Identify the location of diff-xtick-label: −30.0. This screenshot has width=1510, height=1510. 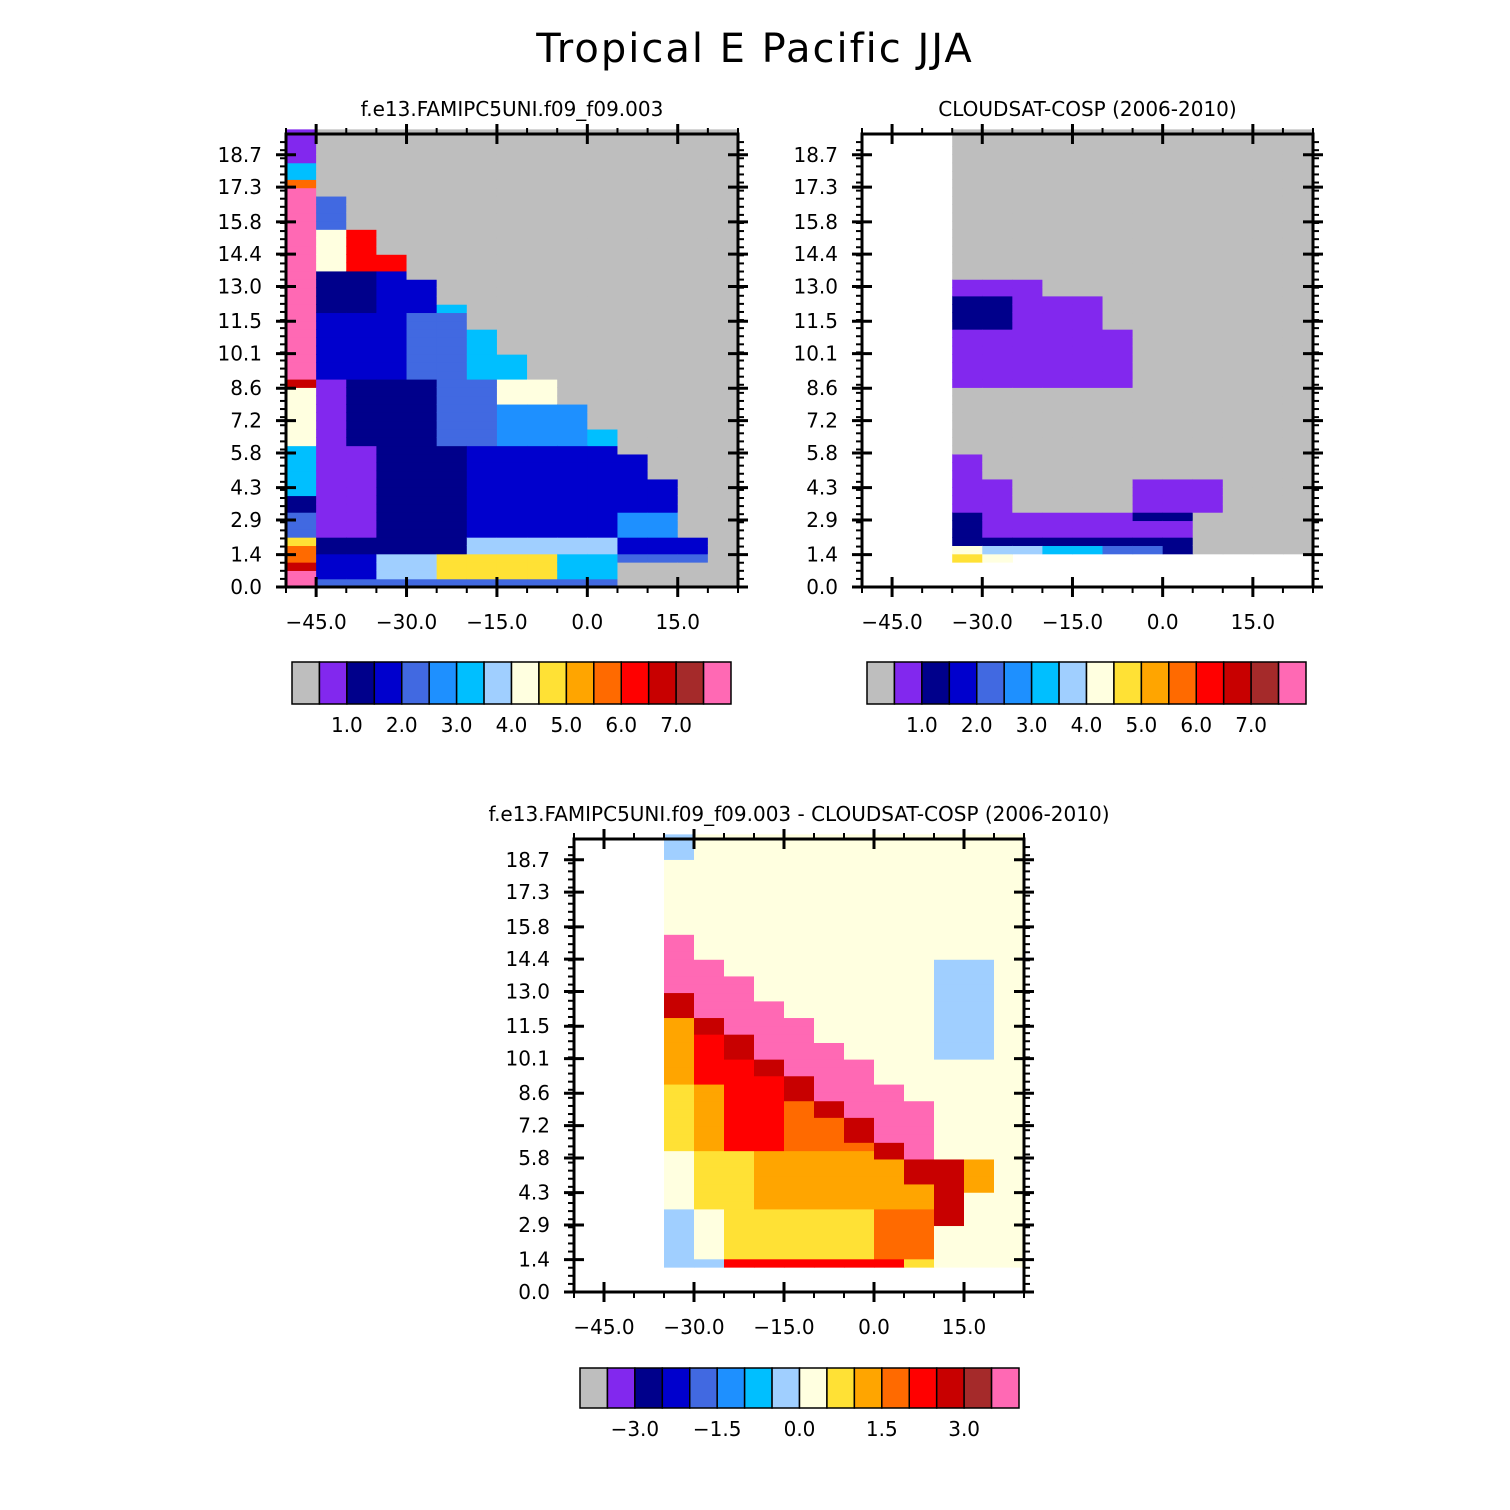
(693, 1327).